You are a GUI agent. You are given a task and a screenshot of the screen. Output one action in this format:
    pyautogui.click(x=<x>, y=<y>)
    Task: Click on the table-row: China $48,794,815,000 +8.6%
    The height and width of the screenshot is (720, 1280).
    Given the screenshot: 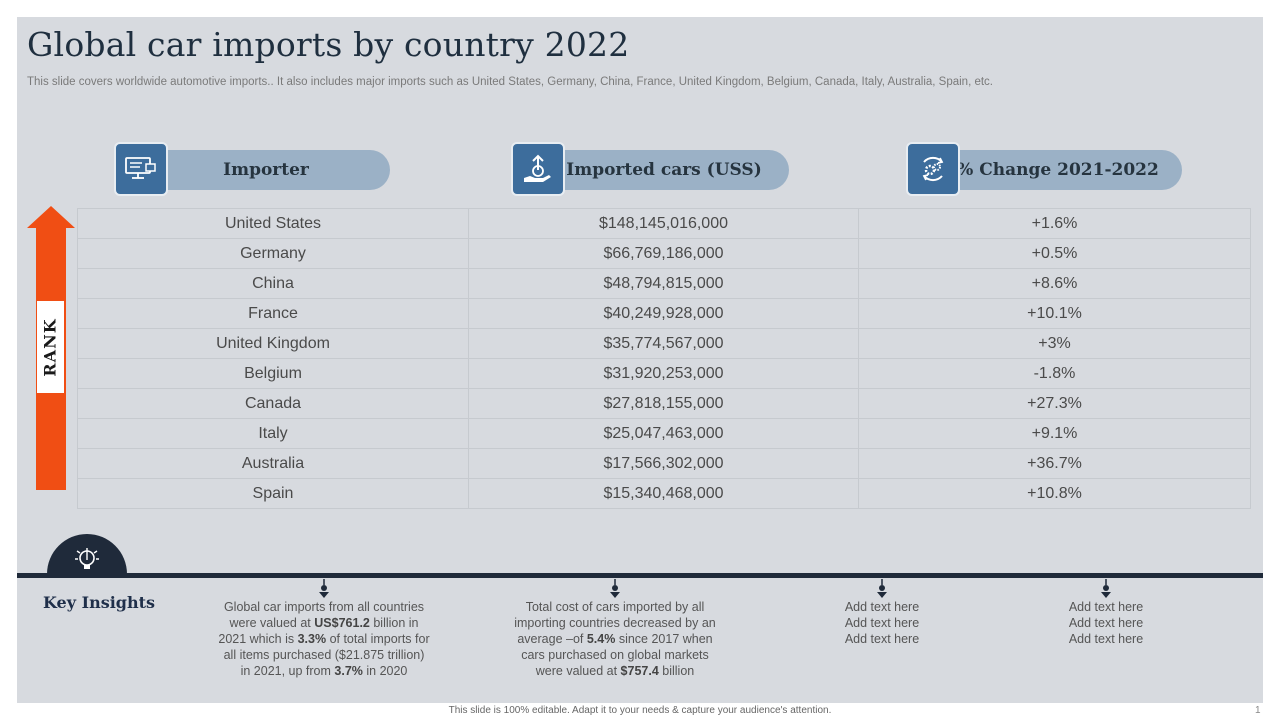 What is the action you would take?
    pyautogui.click(x=664, y=283)
    